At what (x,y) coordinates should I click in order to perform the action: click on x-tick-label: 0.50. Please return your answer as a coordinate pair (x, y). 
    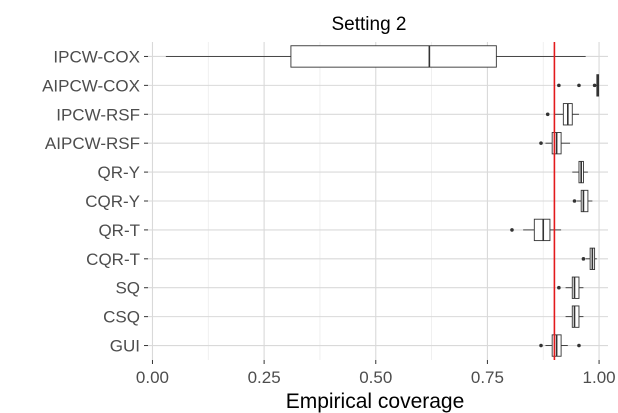
    Looking at the image, I should click on (375, 377).